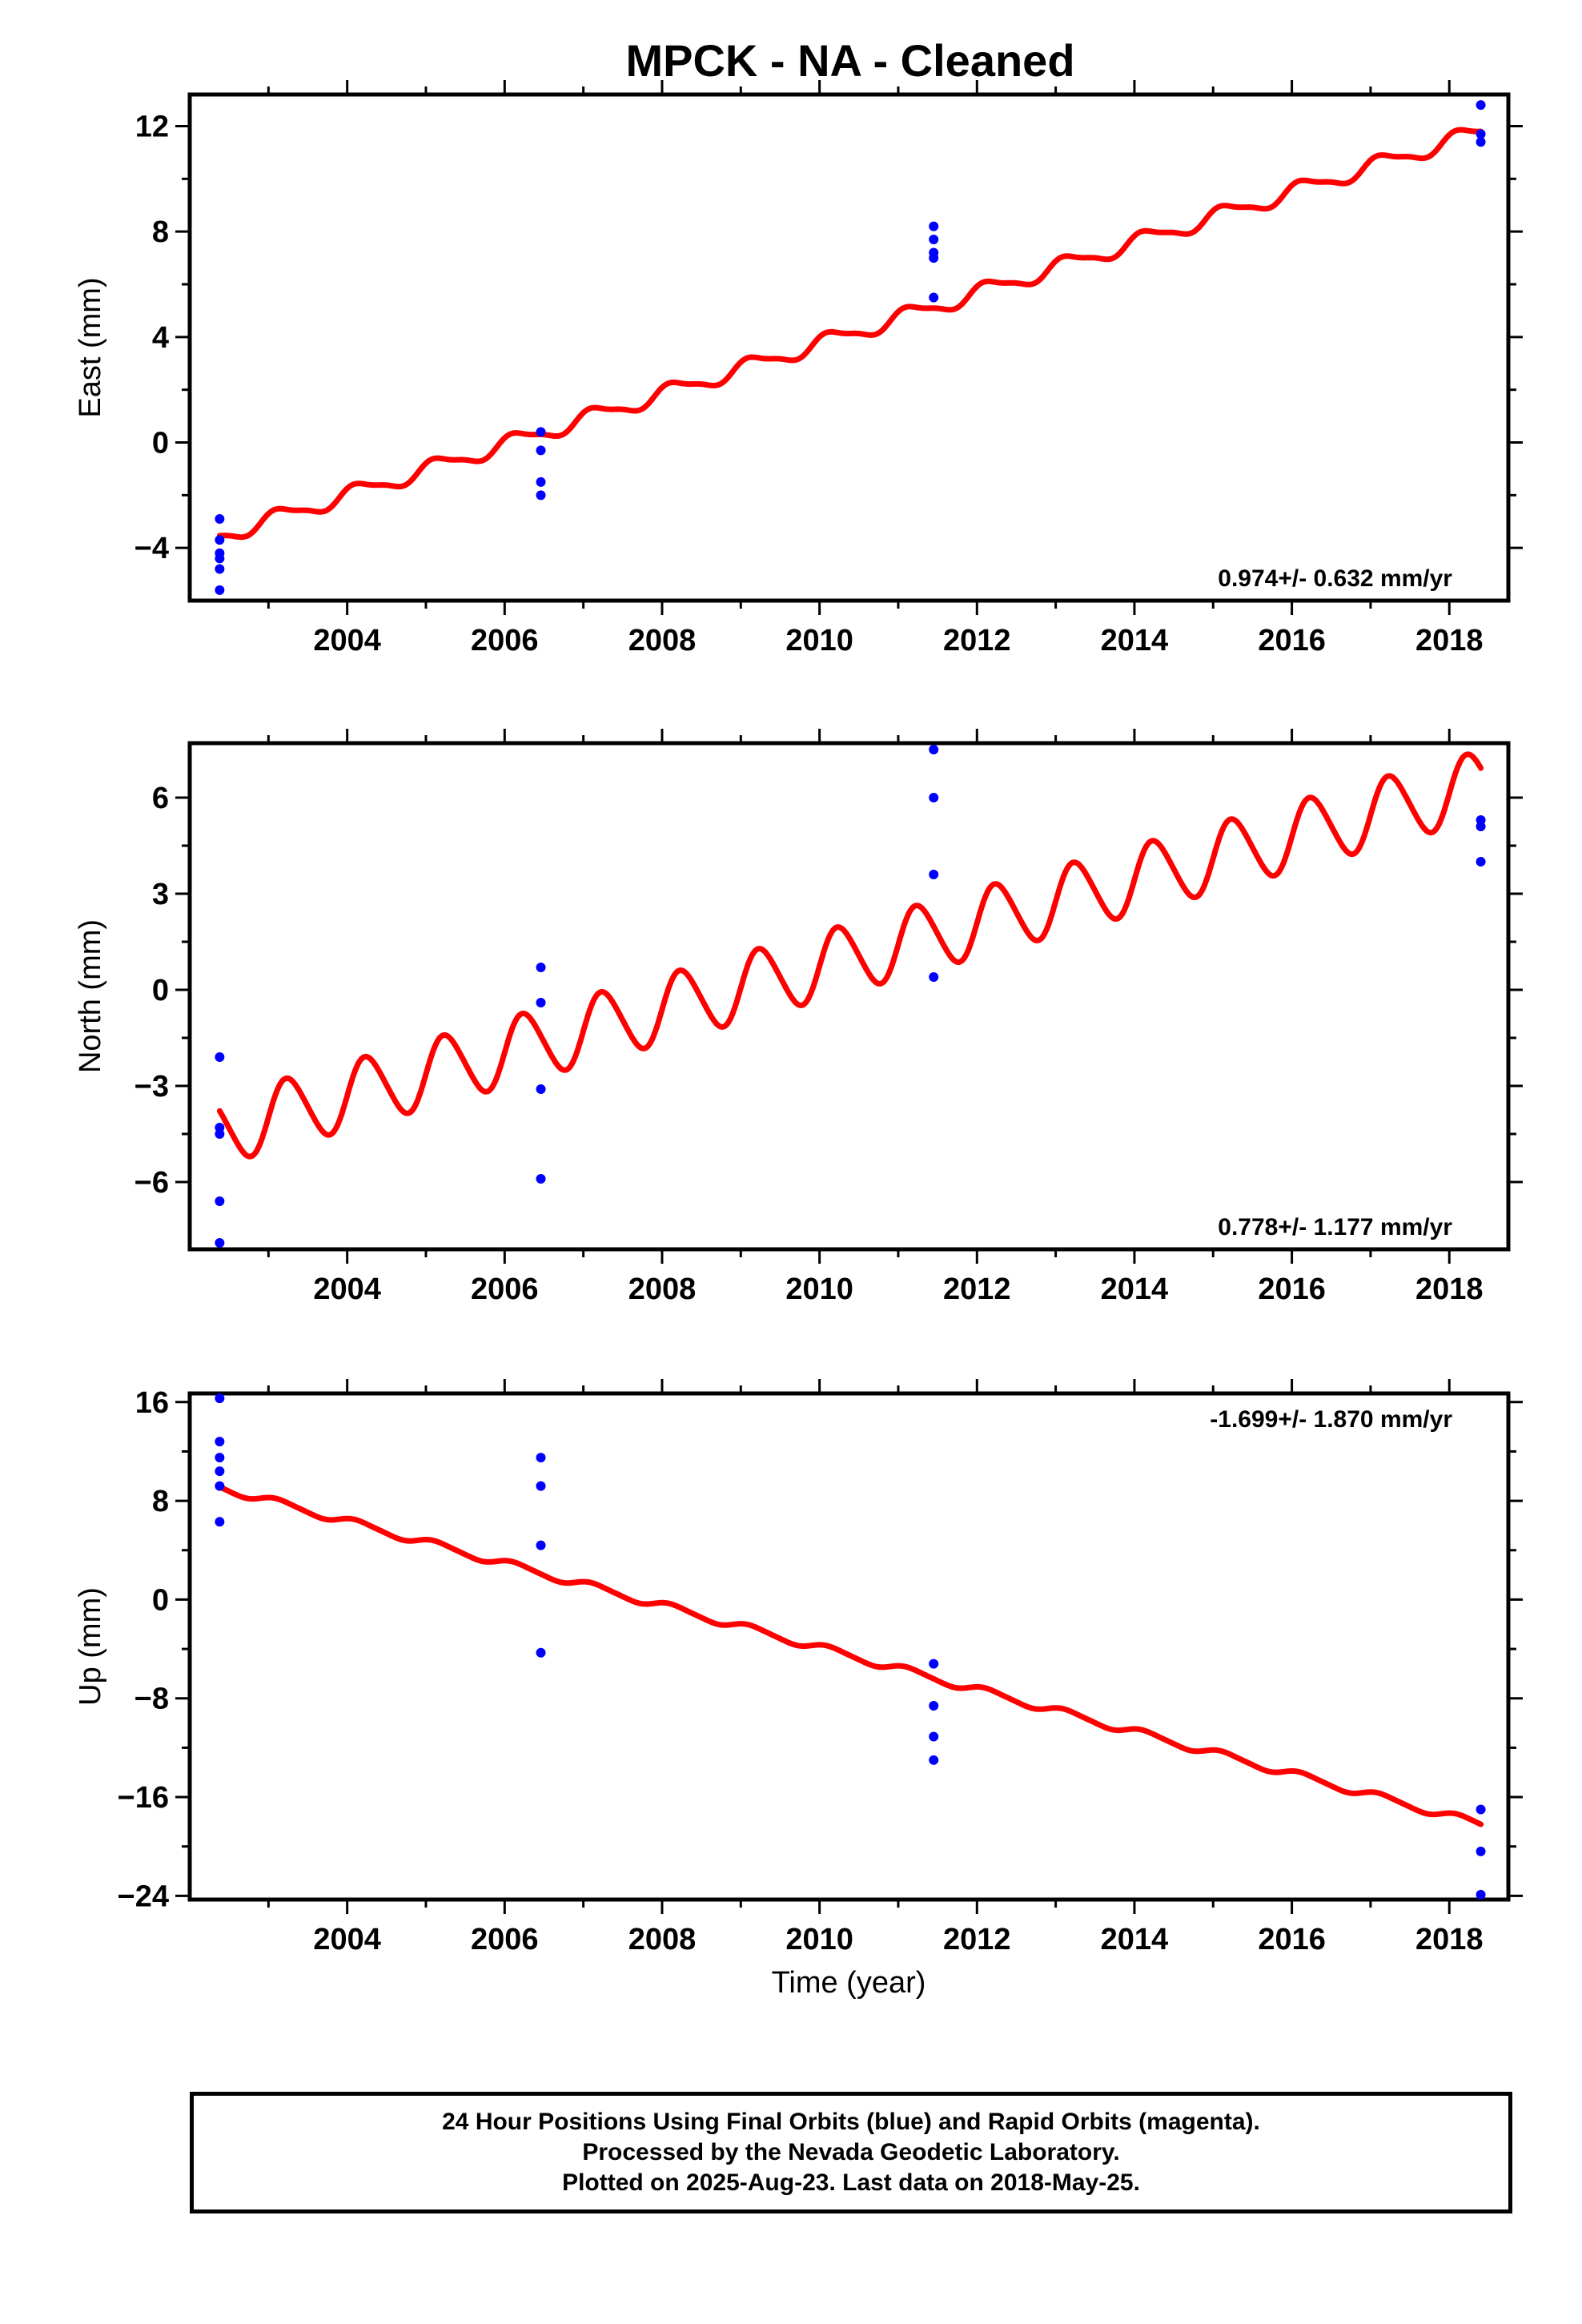 This screenshot has height=2324, width=1582. Describe the element at coordinates (152, 548) in the screenshot. I see `y-tick-label: −4` at that location.